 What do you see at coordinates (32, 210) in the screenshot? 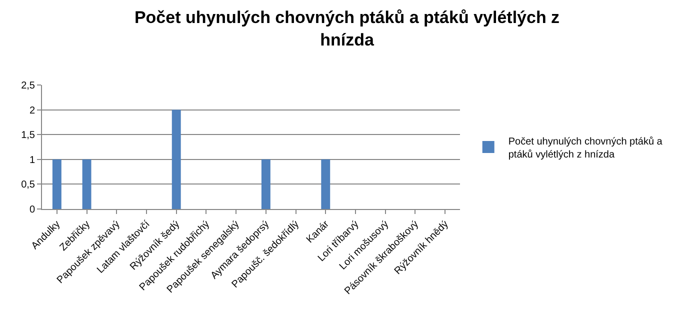
I see `y-tick-label: 0` at bounding box center [32, 210].